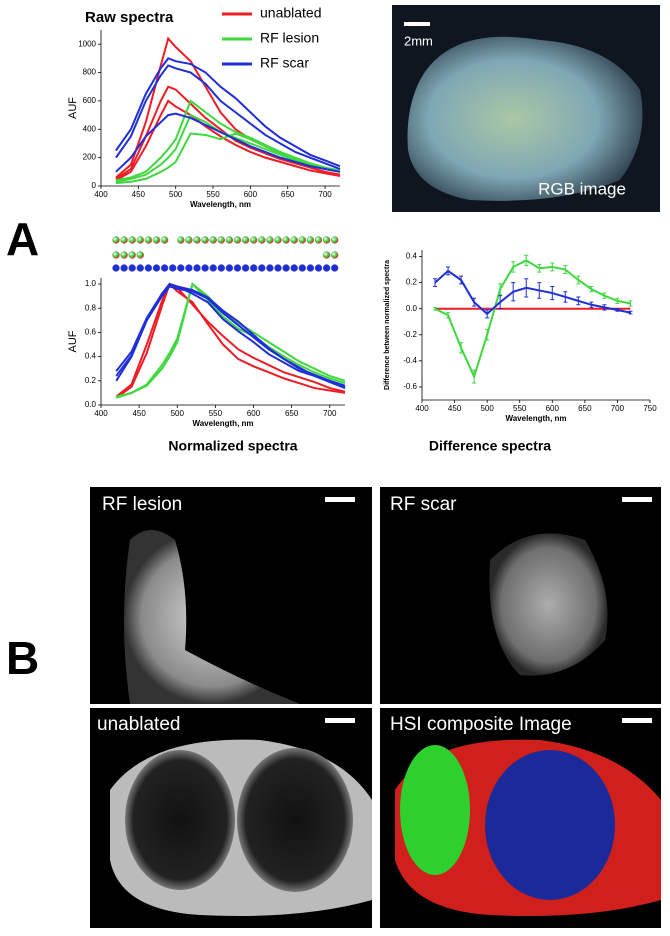 This screenshot has height=936, width=670. I want to click on legend-label: RF lesion, so click(289, 38).